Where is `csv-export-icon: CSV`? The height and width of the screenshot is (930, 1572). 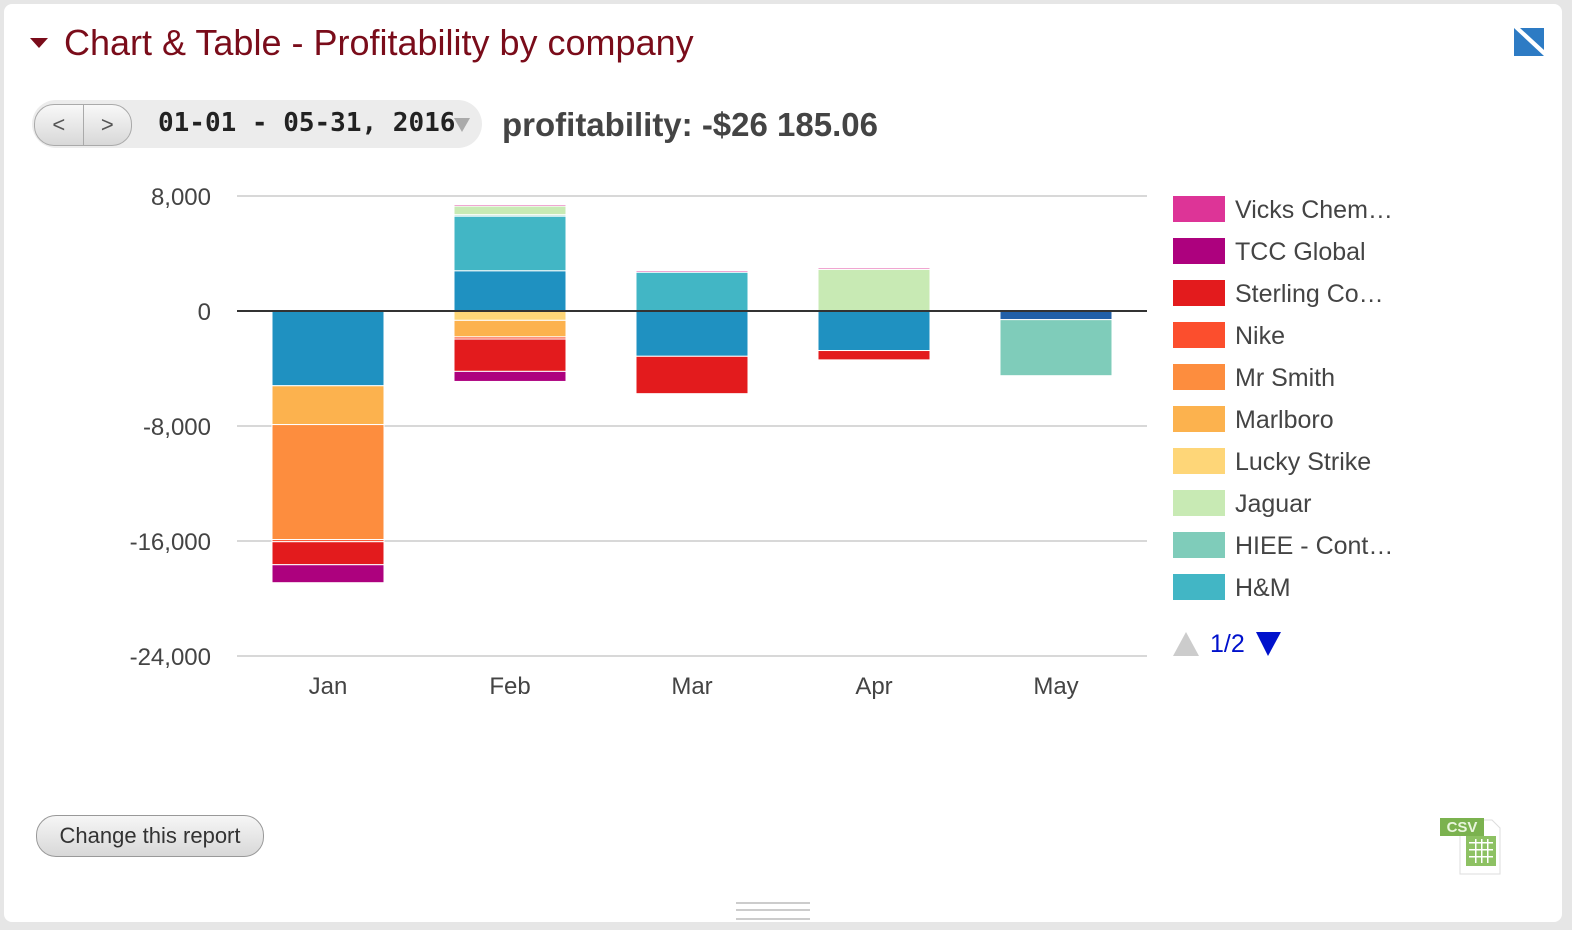 csv-export-icon: CSV is located at coordinates (1471, 846).